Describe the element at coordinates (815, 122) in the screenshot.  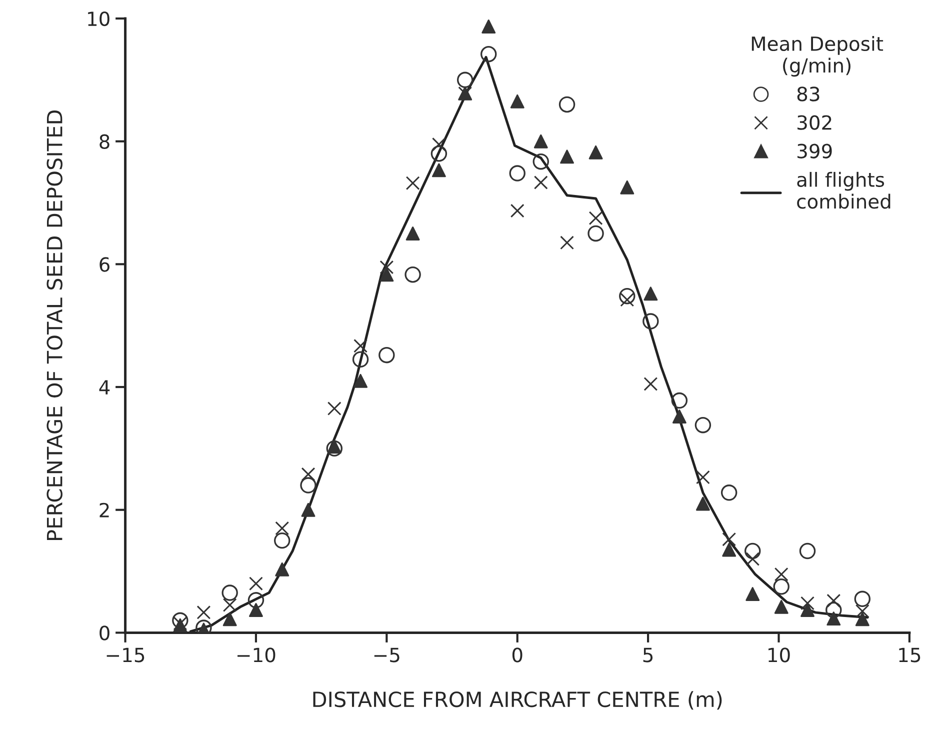
I see `legend-label: 302` at that location.